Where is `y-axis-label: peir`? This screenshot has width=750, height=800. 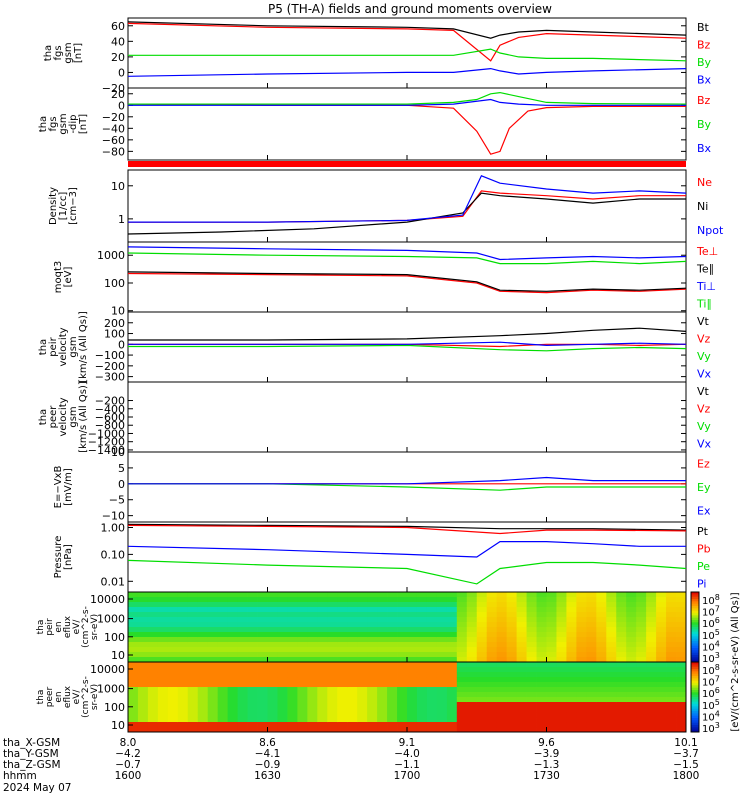
y-axis-label: peir is located at coordinates (53, 346).